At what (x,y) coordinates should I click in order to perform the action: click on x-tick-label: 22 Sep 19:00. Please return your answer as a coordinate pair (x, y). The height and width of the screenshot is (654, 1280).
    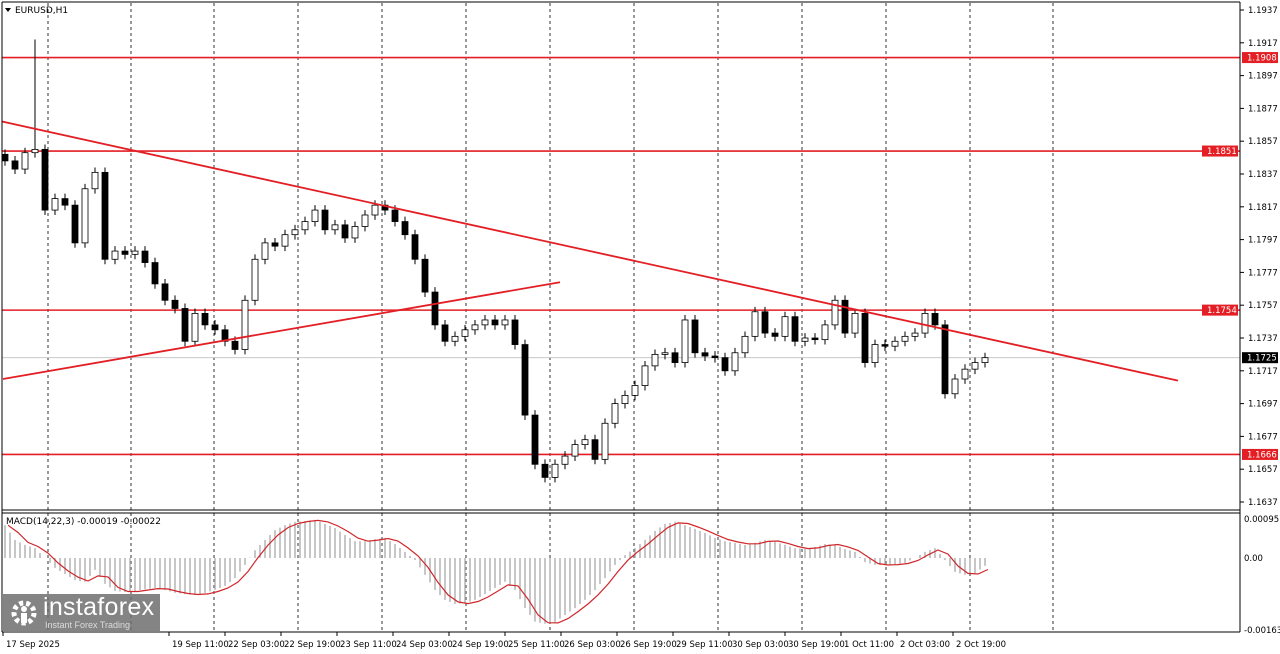
    Looking at the image, I should click on (312, 645).